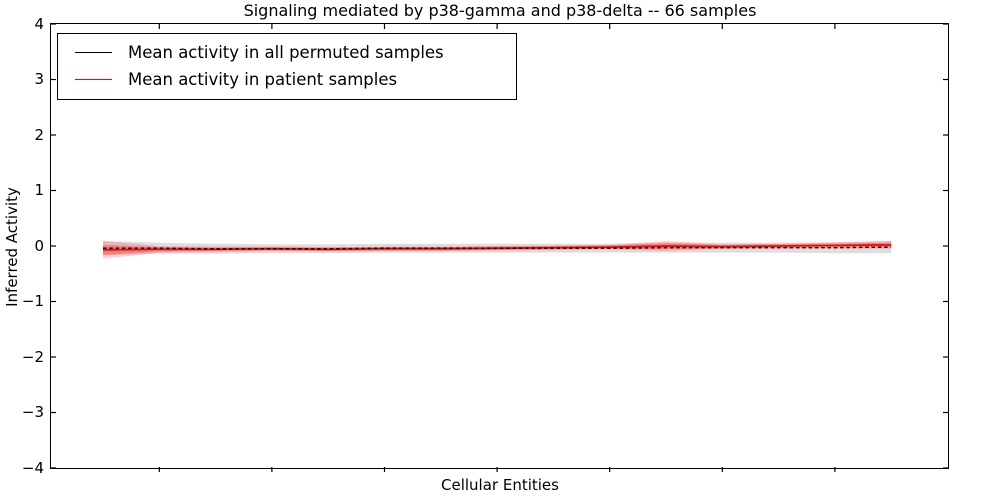 This screenshot has height=500, width=1000. What do you see at coordinates (39, 245) in the screenshot?
I see `y-tick-label: 0` at bounding box center [39, 245].